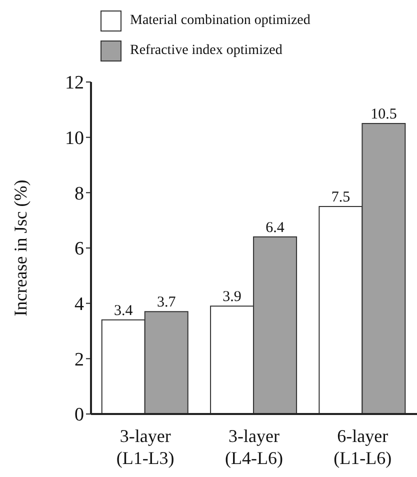  I want to click on legend-label: Refractive index optimized, so click(206, 51).